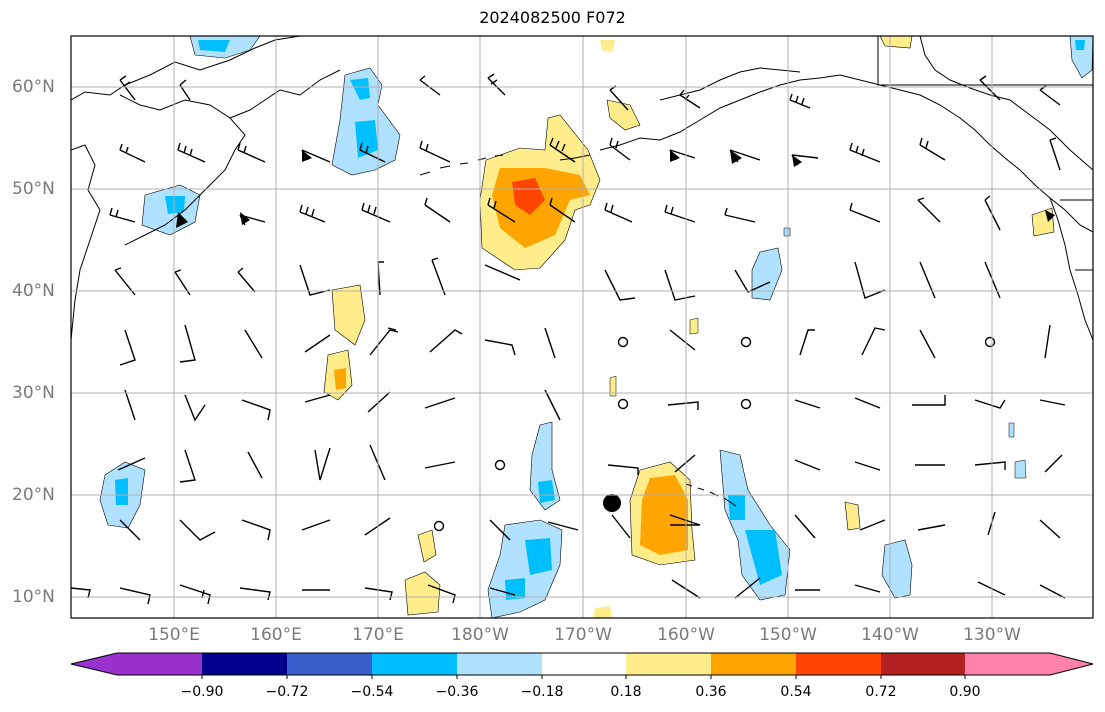  What do you see at coordinates (33, 291) in the screenshot?
I see `lat-label: 40°N` at bounding box center [33, 291].